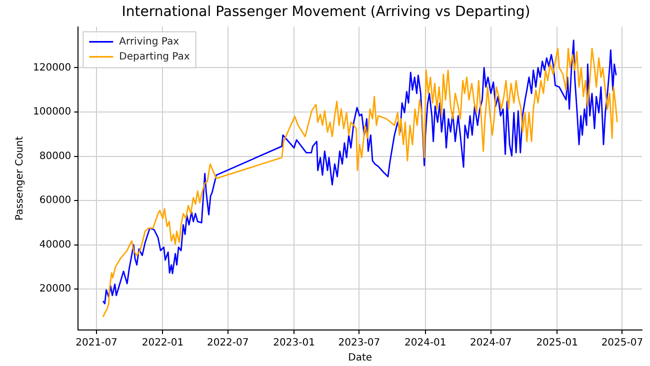  What do you see at coordinates (55, 200) in the screenshot?
I see `y-tick-label: 60000` at bounding box center [55, 200].